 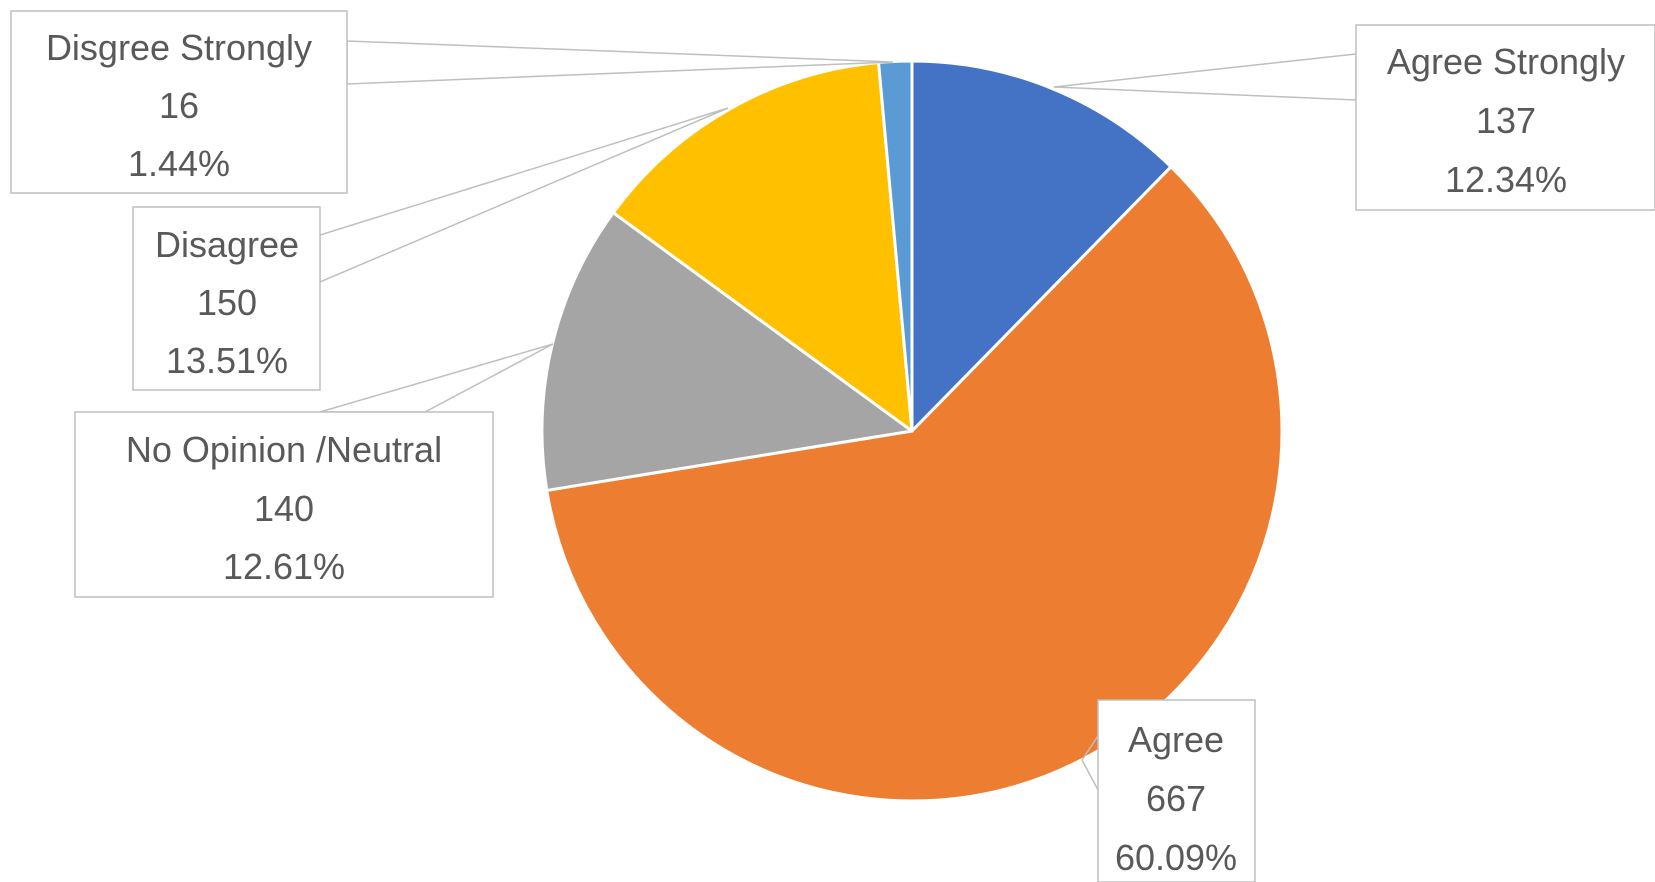 I want to click on leader-line-agree-strongly, so click(x=1205, y=77).